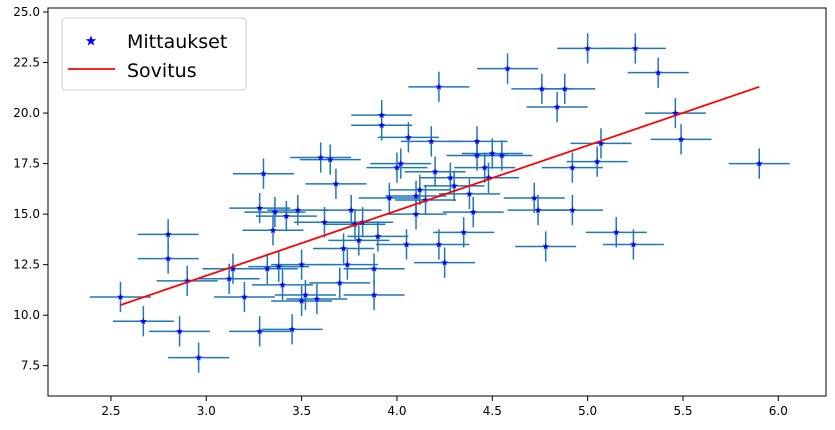 This screenshot has width=835, height=430. I want to click on x-tick-label: 2.5, so click(110, 411).